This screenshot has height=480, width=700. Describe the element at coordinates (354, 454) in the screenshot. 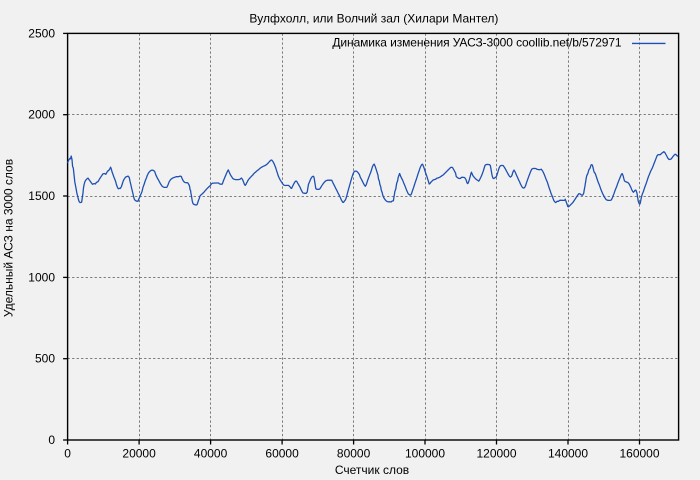

I see `svg-text: 80000` at that location.